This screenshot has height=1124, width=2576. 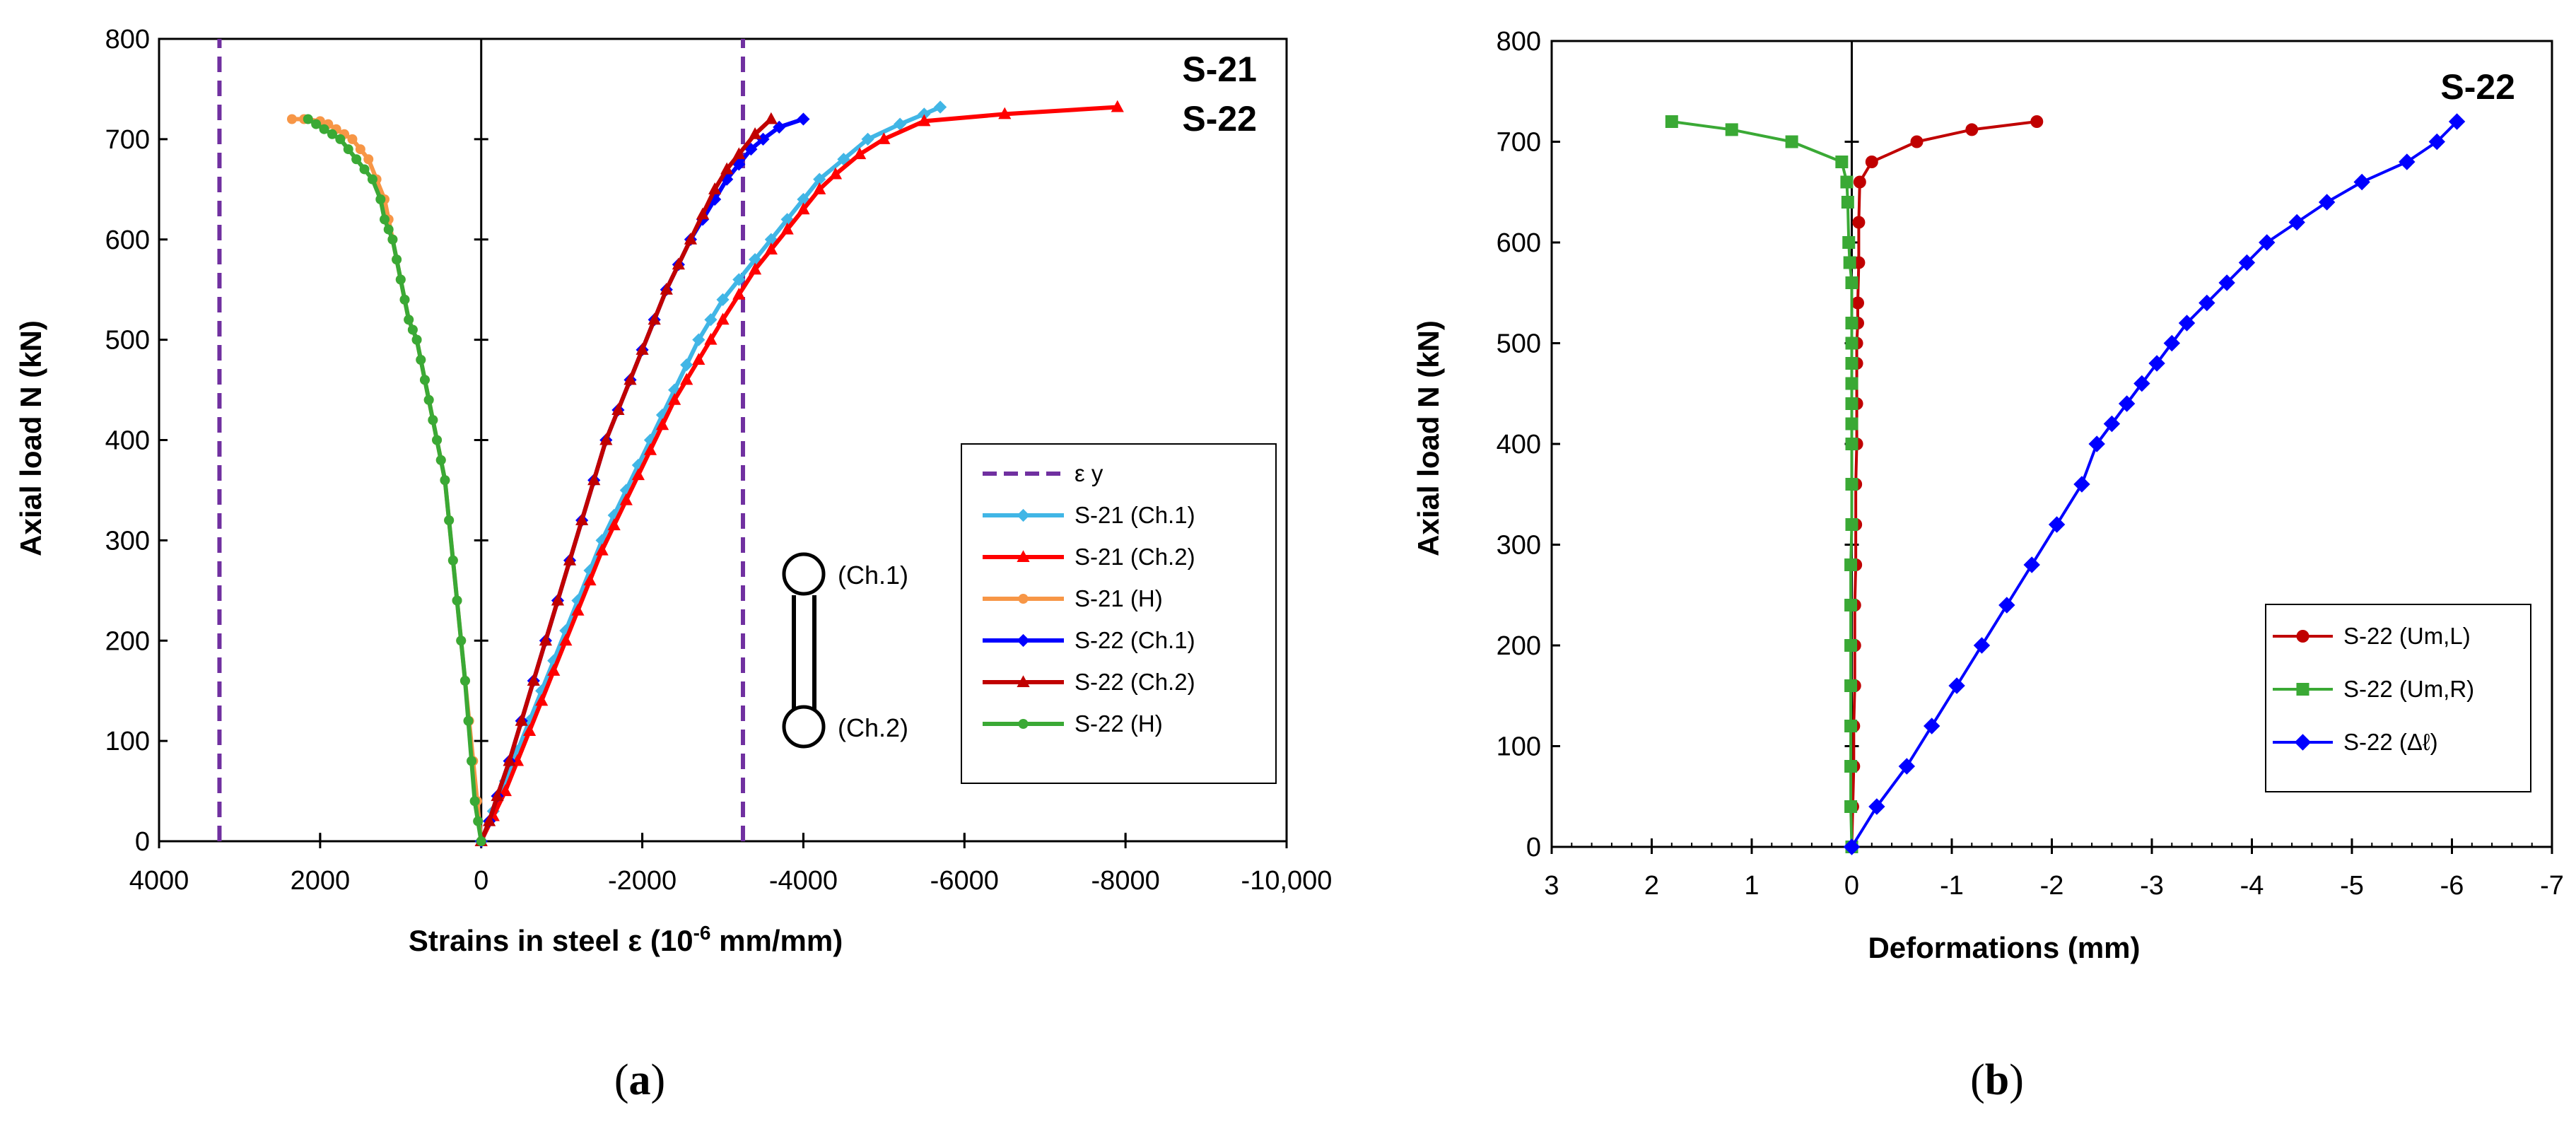 What do you see at coordinates (159, 881) in the screenshot?
I see `panel-a-x-tick-label: 4000` at bounding box center [159, 881].